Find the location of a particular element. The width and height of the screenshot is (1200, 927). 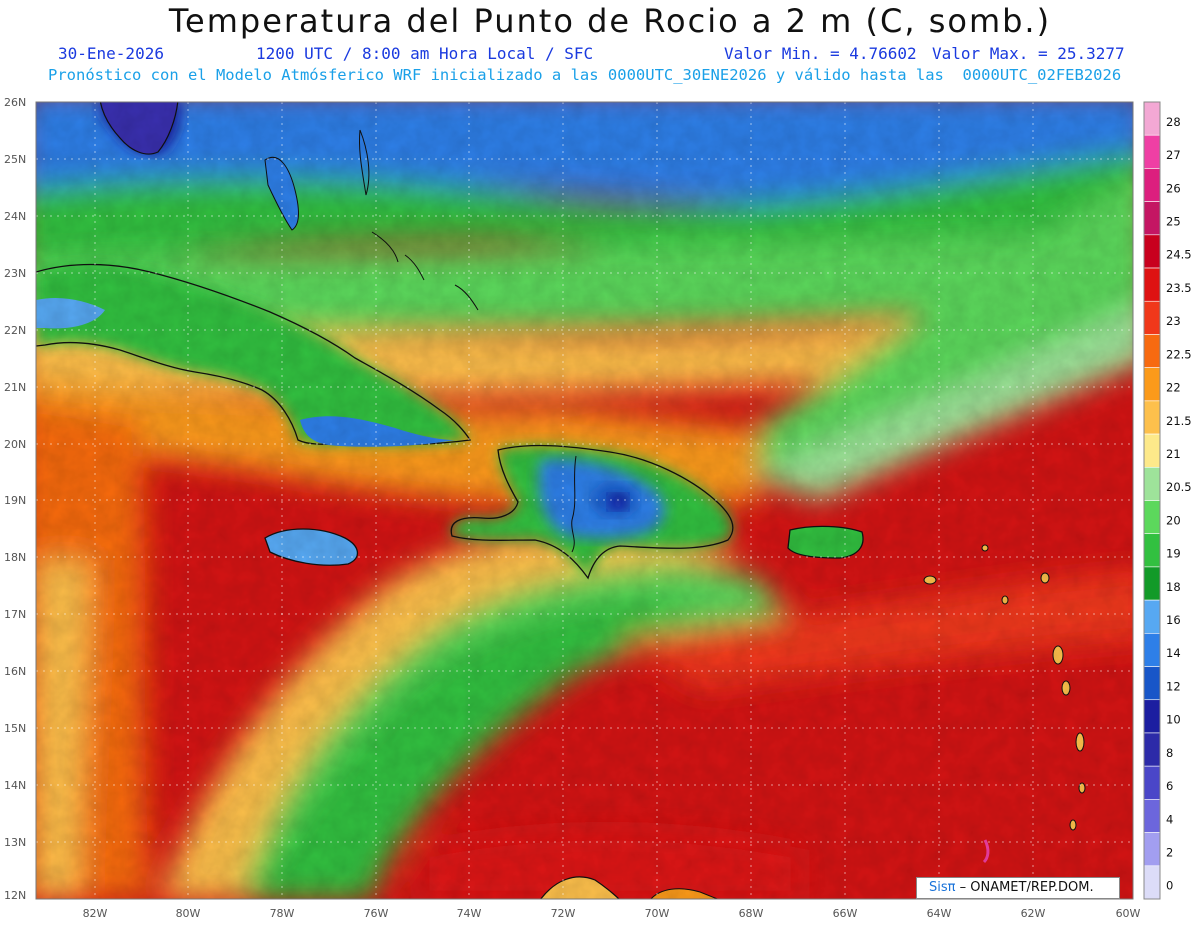

lat-label: 15N is located at coordinates (15, 728).